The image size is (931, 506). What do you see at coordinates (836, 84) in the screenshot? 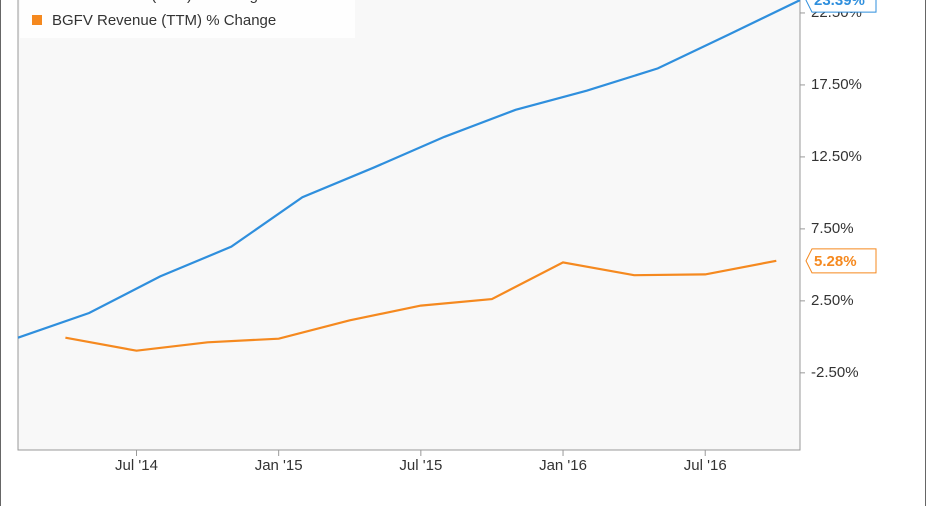
I see `y-tick-label: 17.50%` at bounding box center [836, 84].